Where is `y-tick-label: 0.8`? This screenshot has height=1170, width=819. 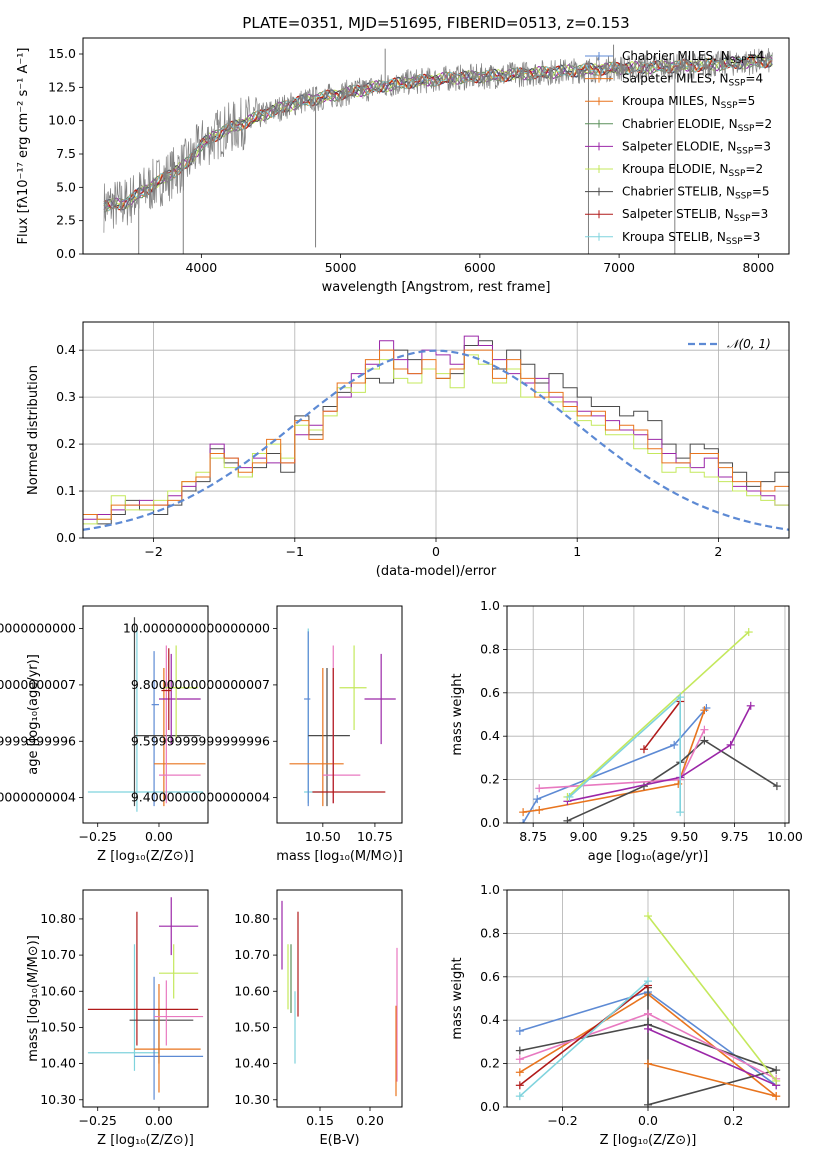
y-tick-label: 0.8 is located at coordinates (490, 932).